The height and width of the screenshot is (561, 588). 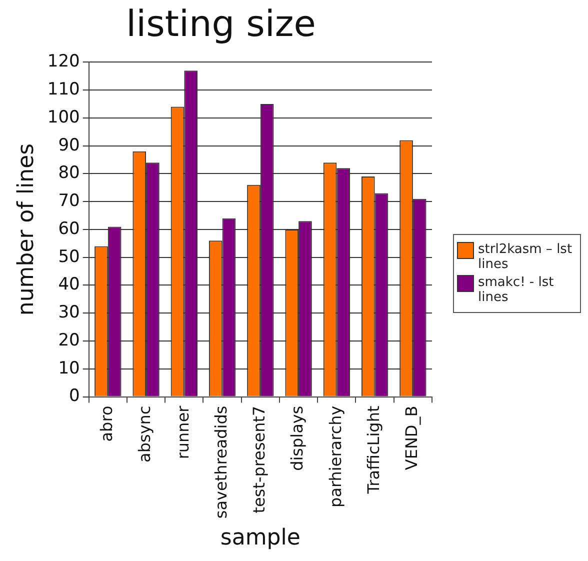 What do you see at coordinates (74, 396) in the screenshot?
I see `y-tick-label: 0` at bounding box center [74, 396].